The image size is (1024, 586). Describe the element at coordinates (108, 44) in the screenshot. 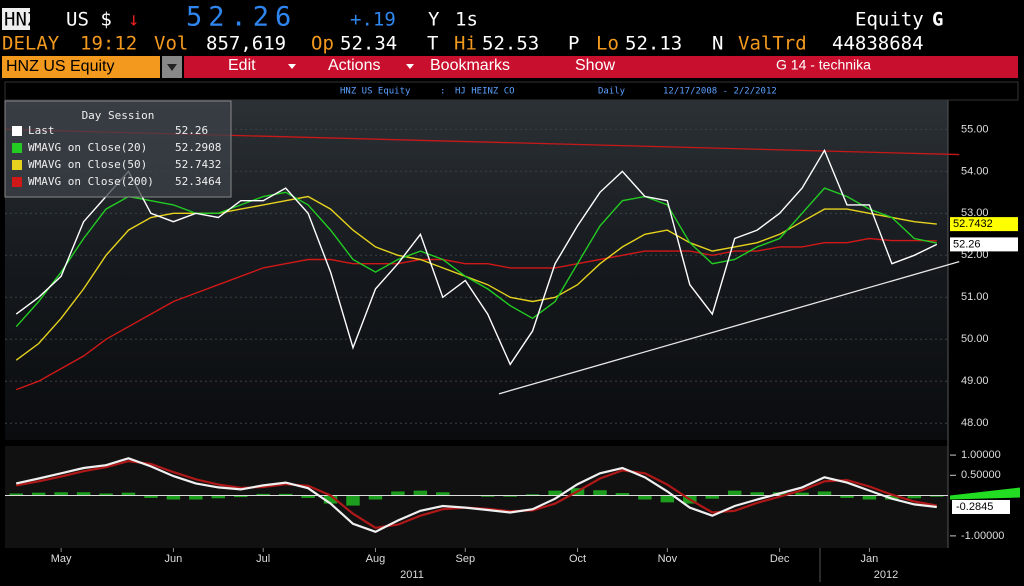

I see `time: 19:12` at that location.